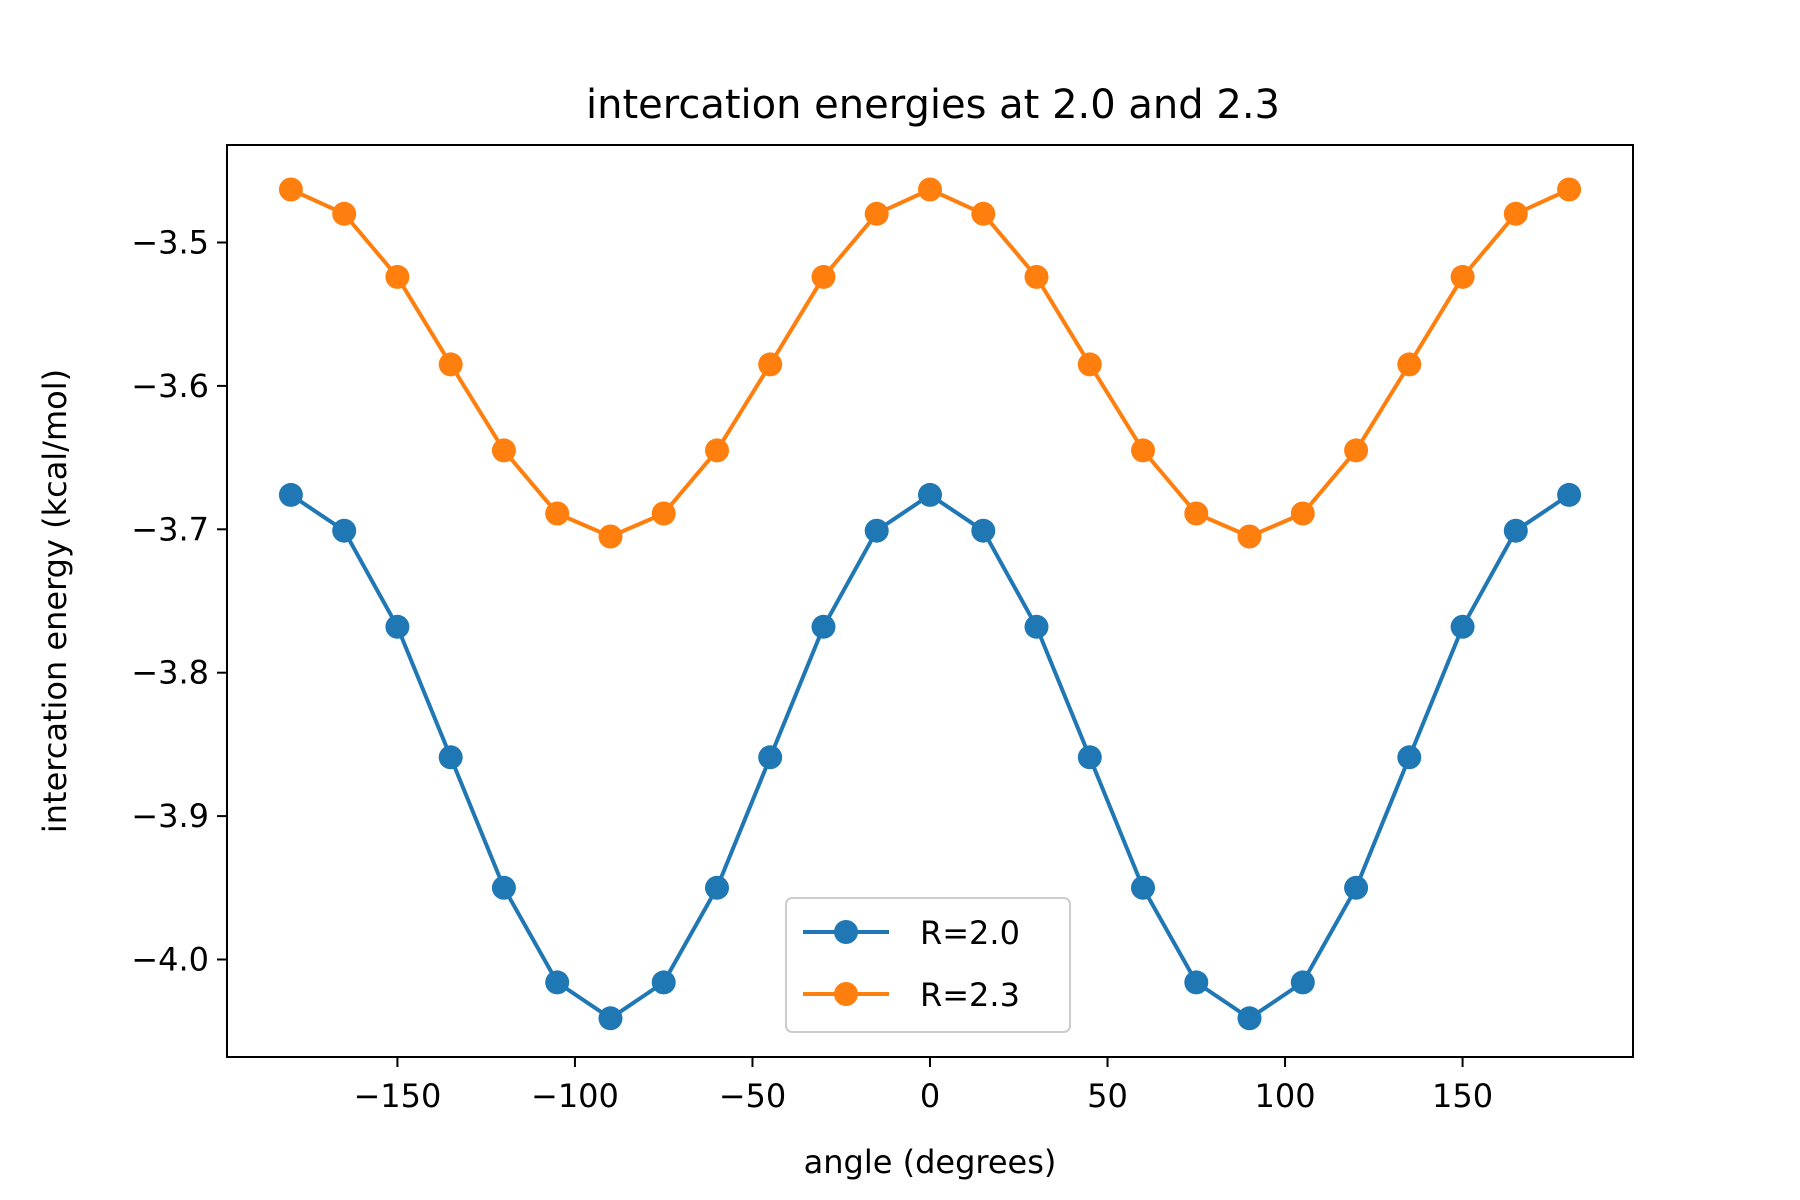 The height and width of the screenshot is (1200, 1800). Describe the element at coordinates (170, 673) in the screenshot. I see `y-tick-label: −3.8` at that location.